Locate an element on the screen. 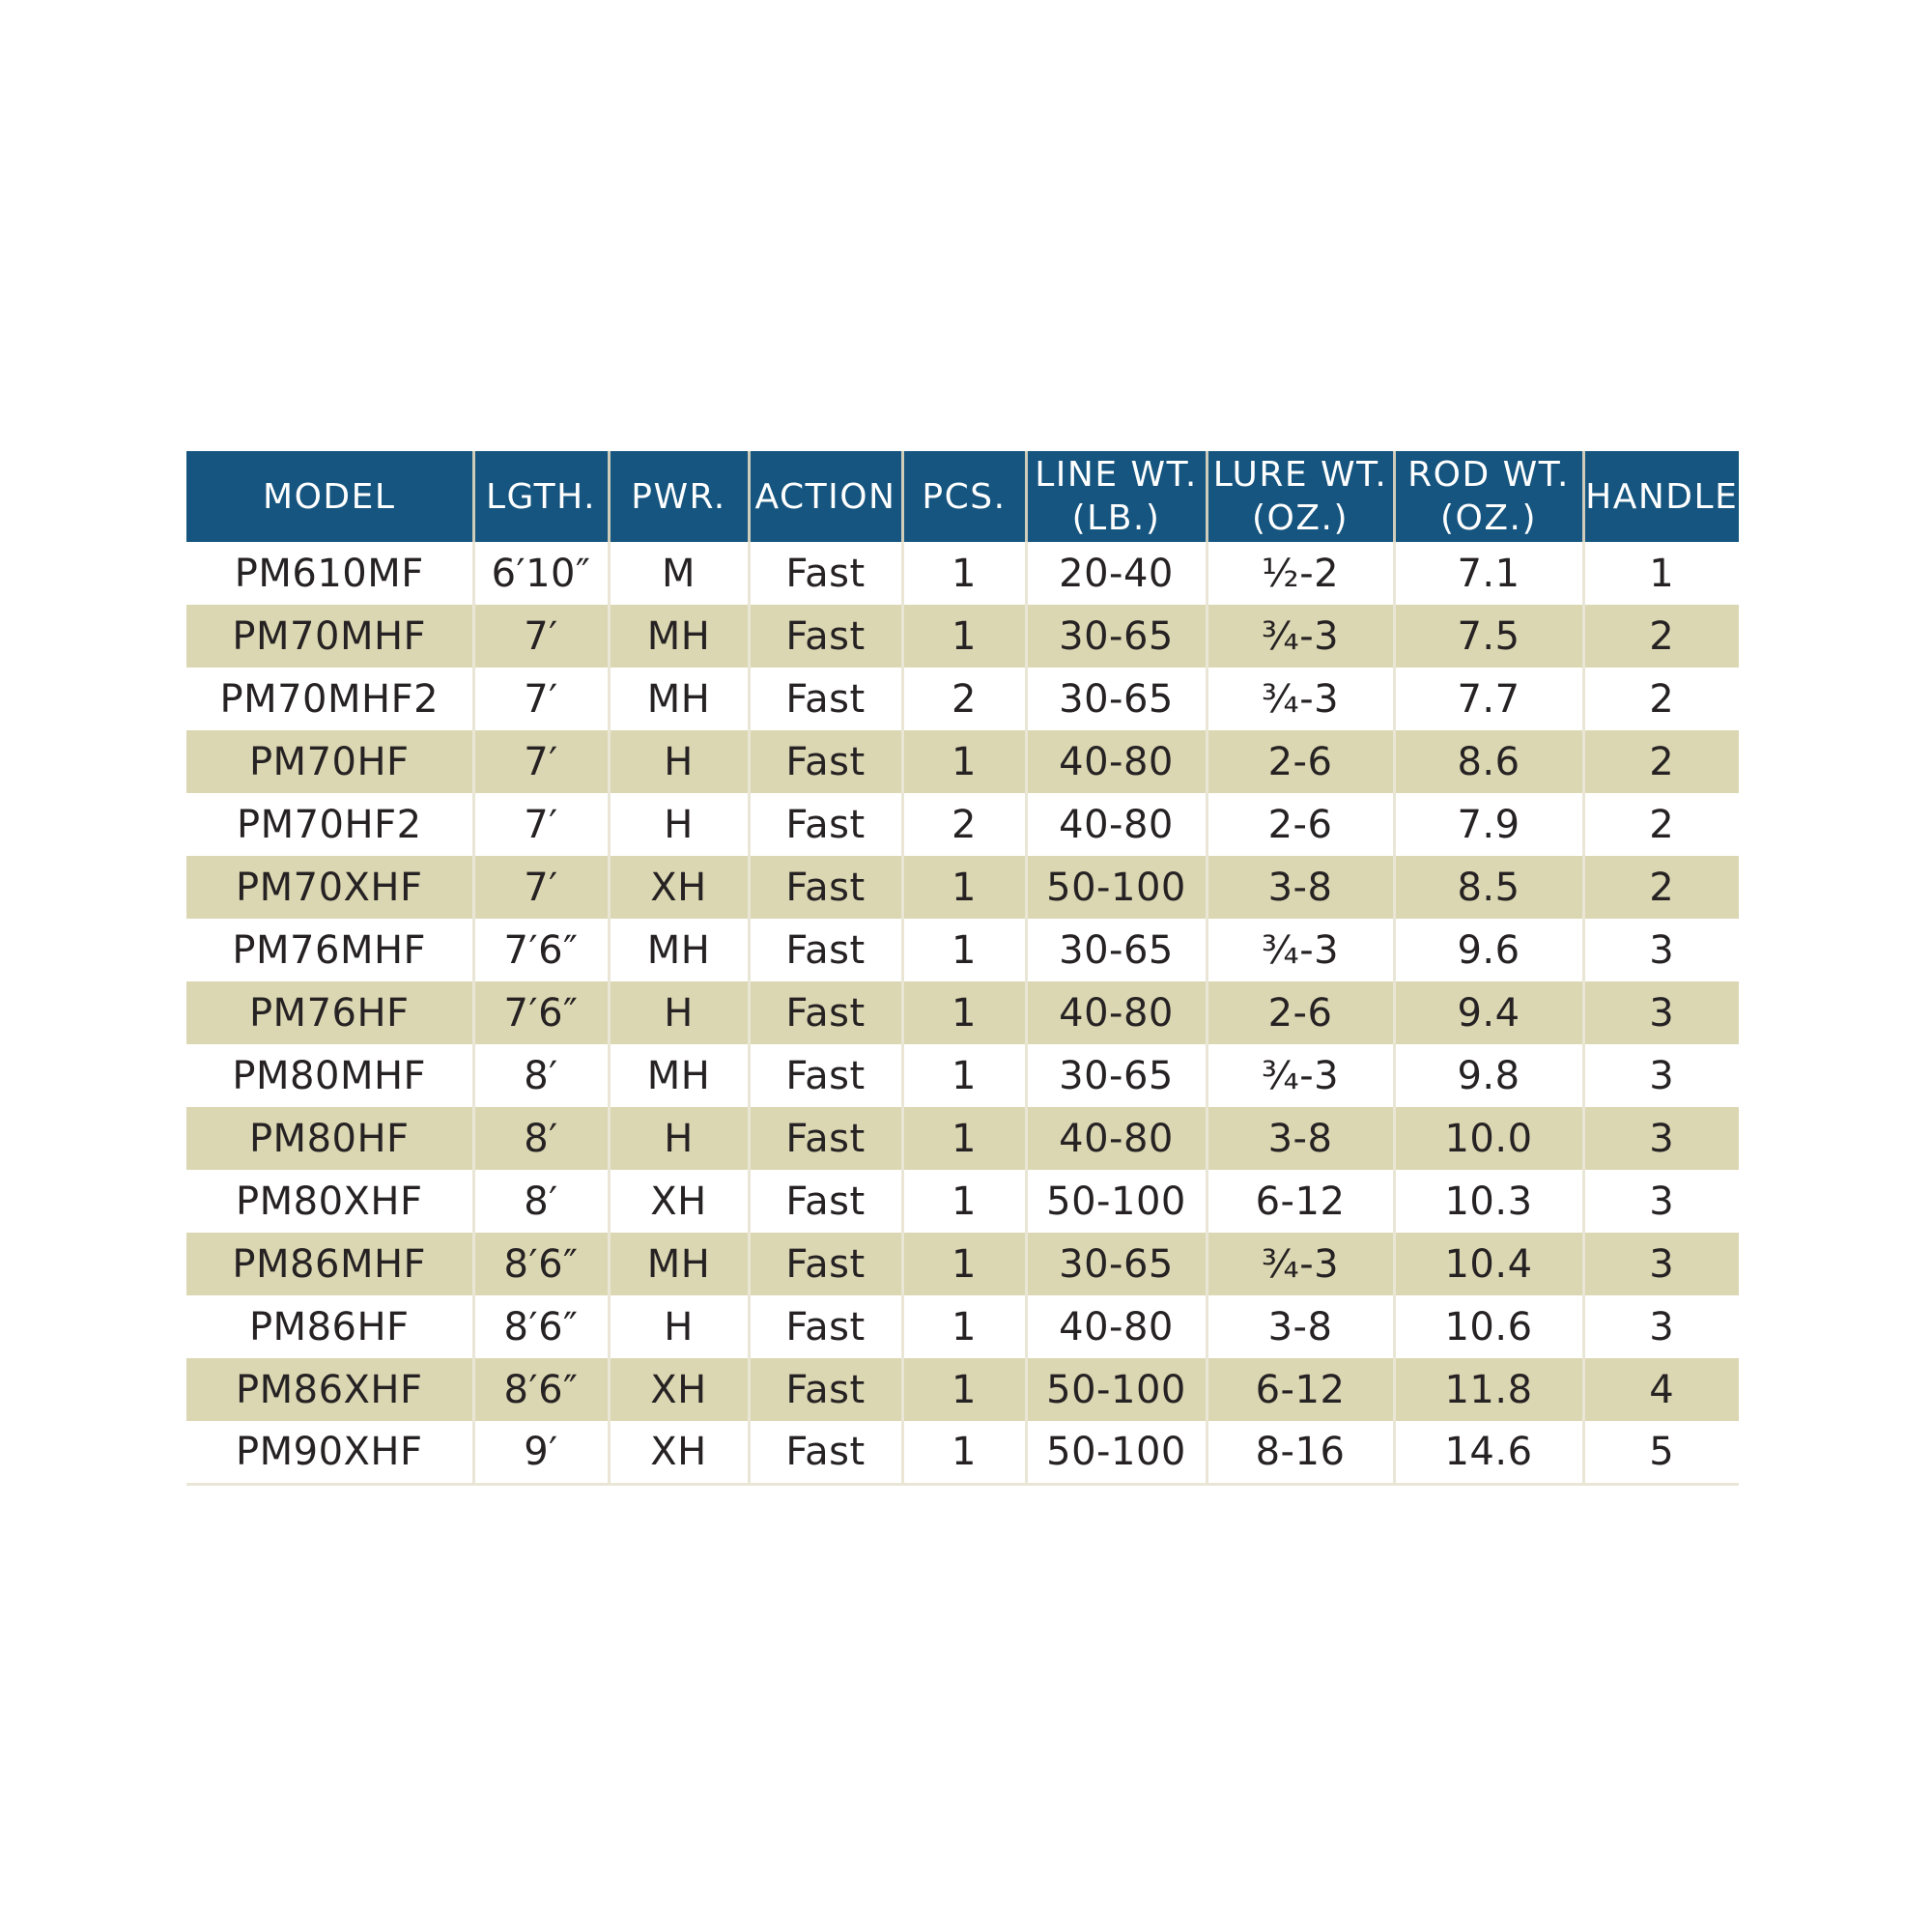  cell-rod-wt: 8.5 is located at coordinates (1489, 887).